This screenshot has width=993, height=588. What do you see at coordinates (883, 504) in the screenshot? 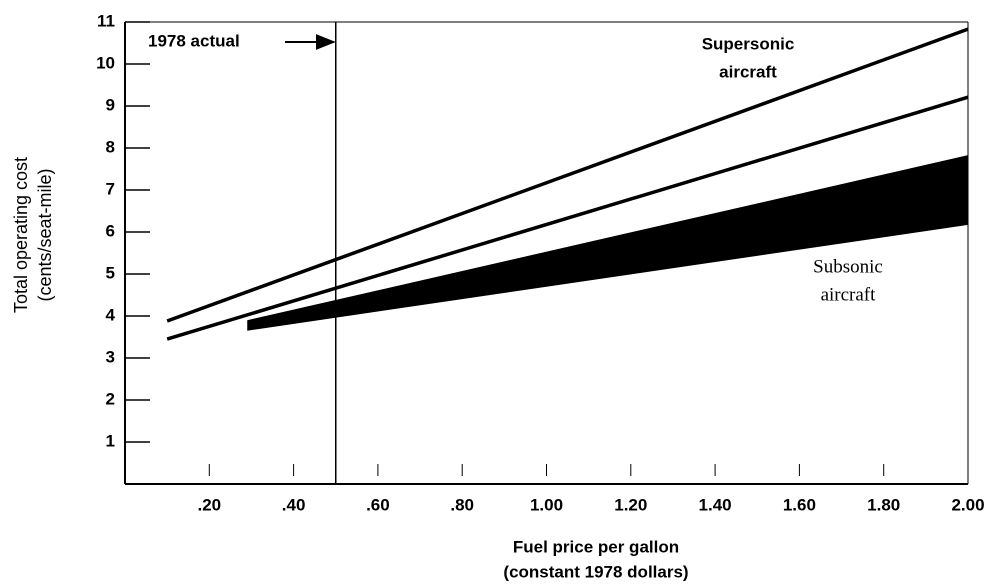
I see `x-tick-label: 1.80` at bounding box center [883, 504].